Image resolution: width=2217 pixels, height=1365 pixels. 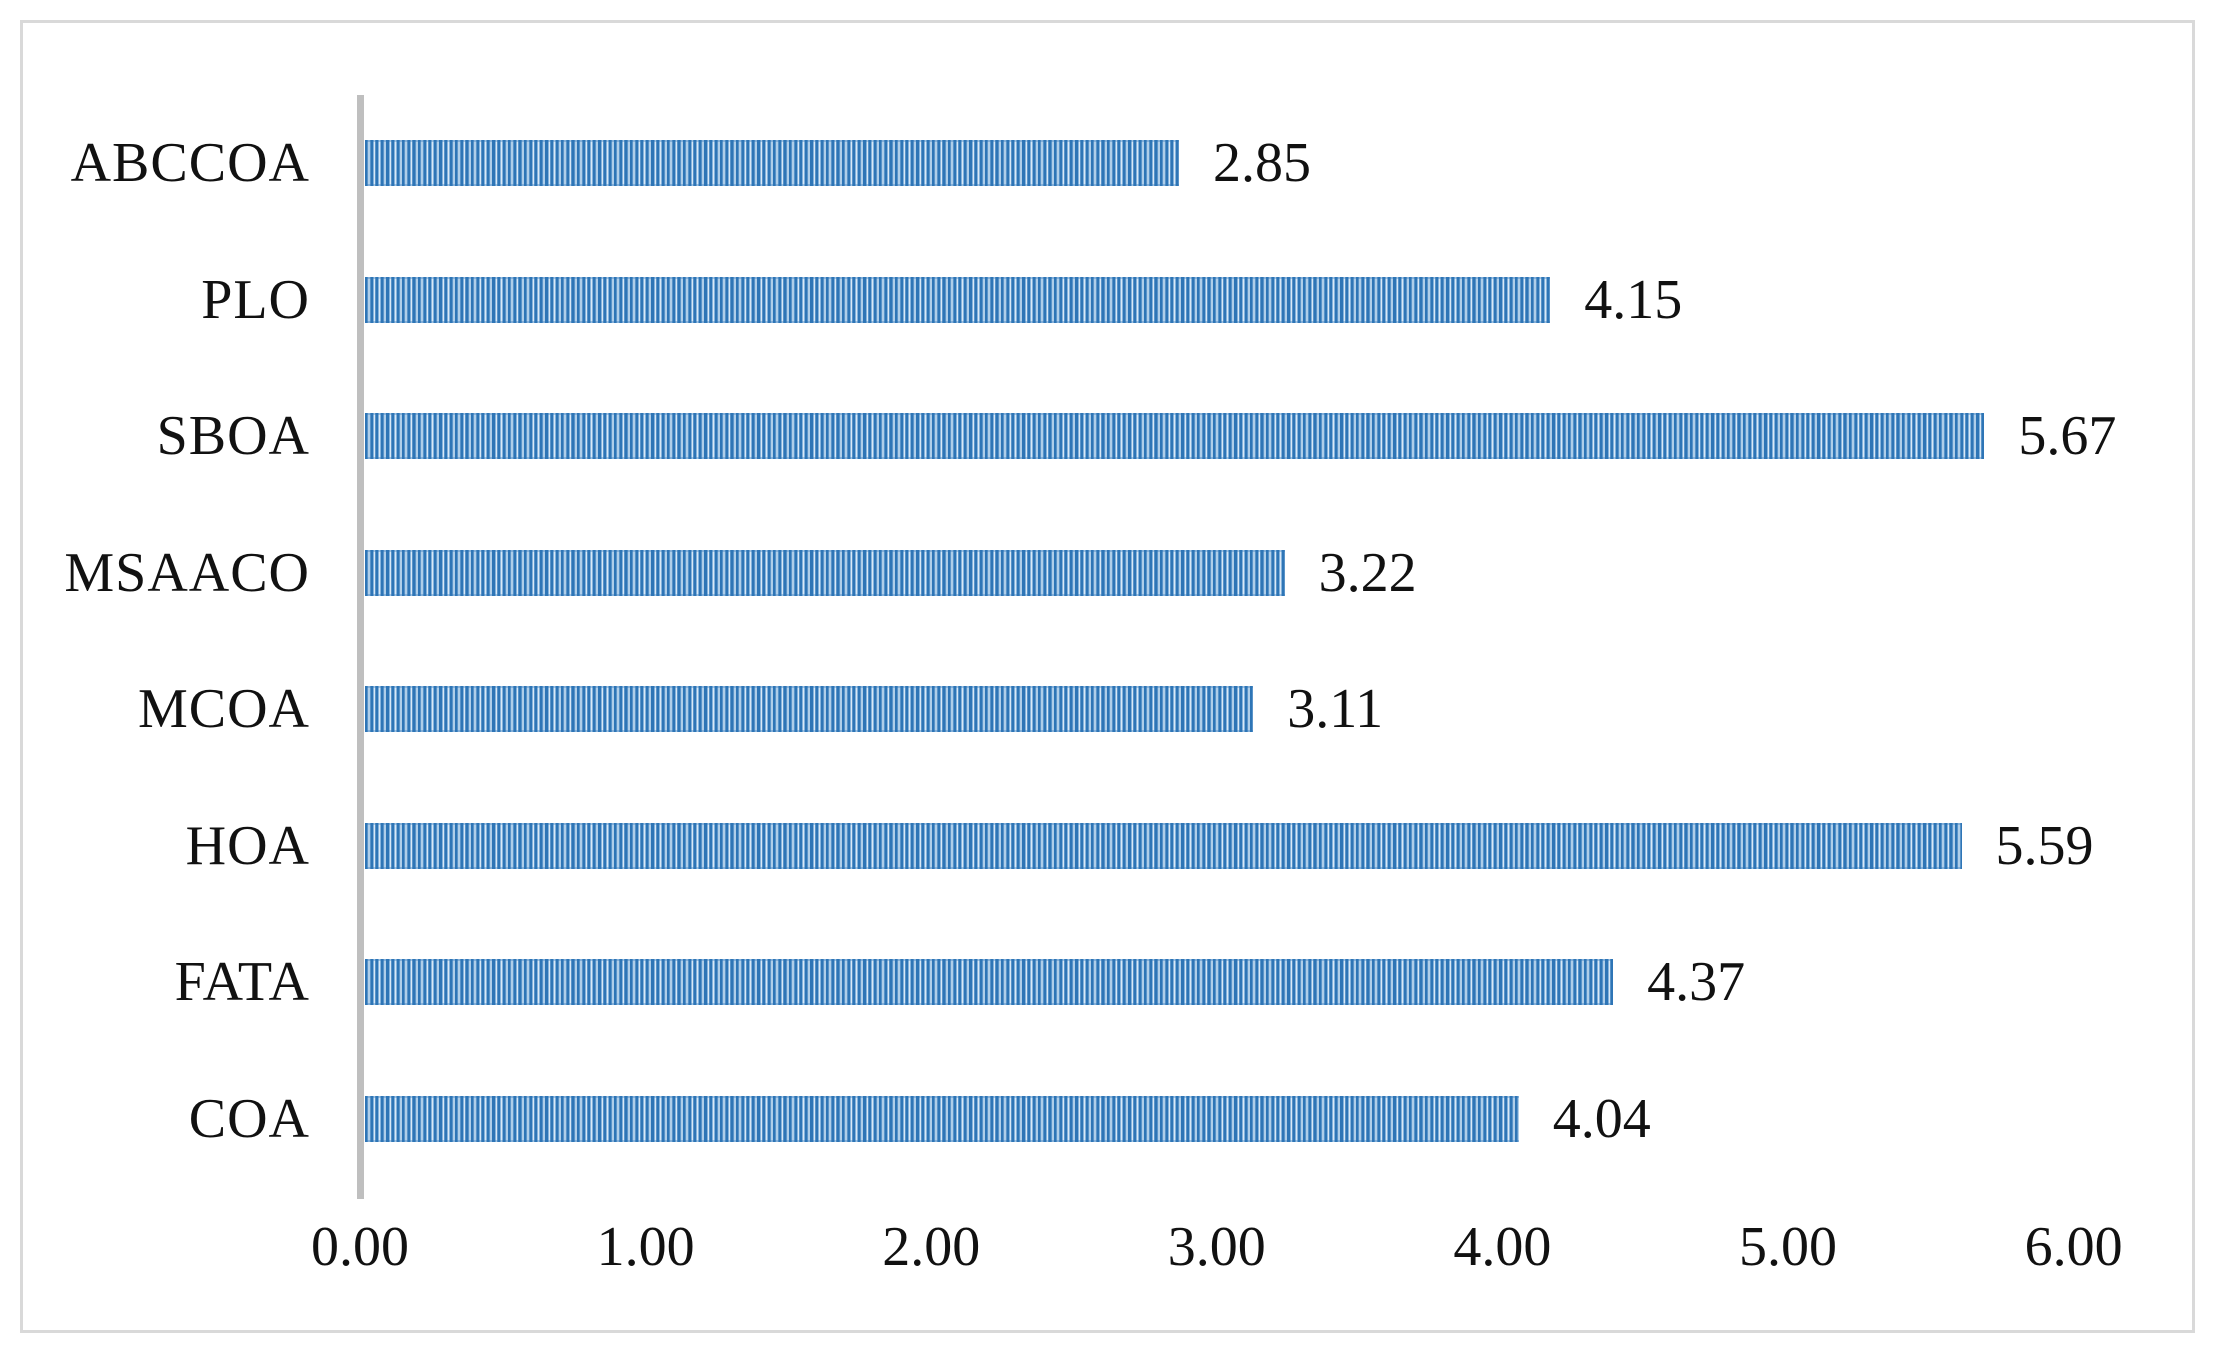 I want to click on x-tick-label: 4.00, so click(x=1502, y=1247).